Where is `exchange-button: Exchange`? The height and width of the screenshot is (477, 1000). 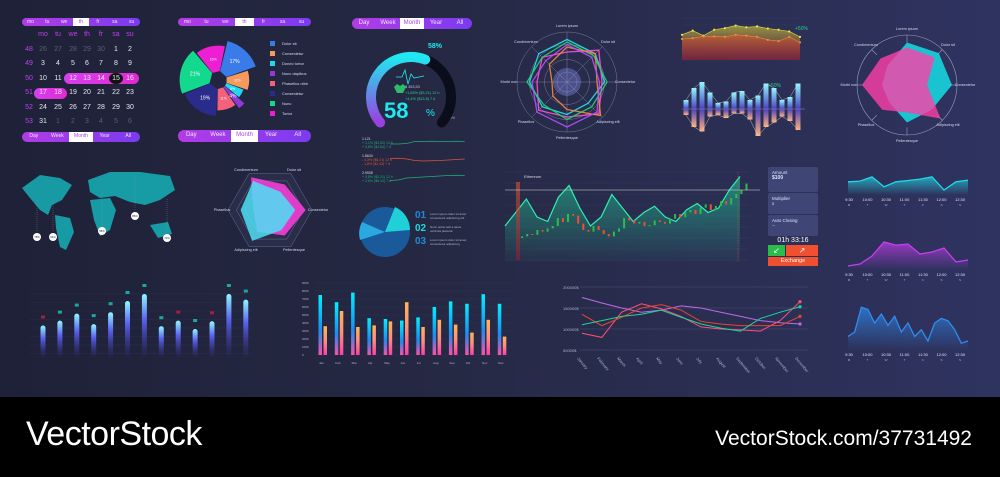 exchange-button: Exchange is located at coordinates (793, 261).